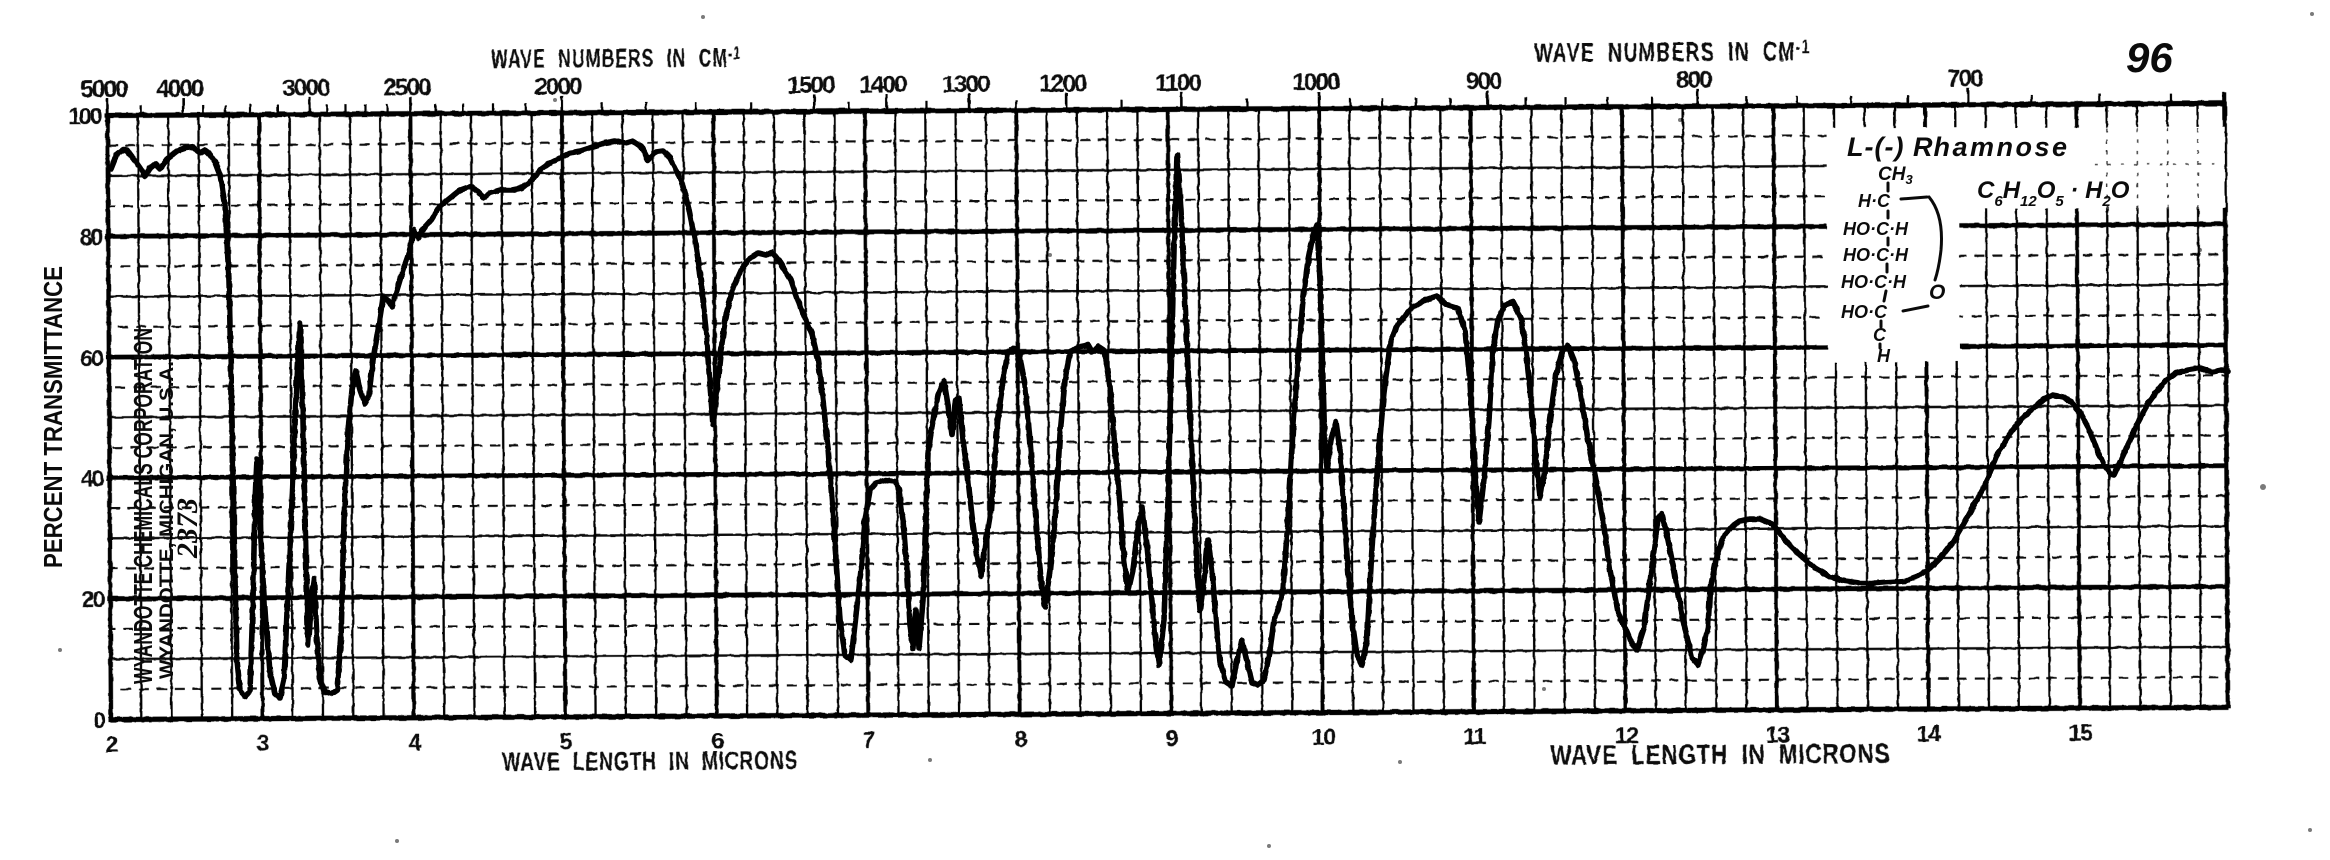 The height and width of the screenshot is (860, 2330). What do you see at coordinates (1937, 292) in the screenshot?
I see `svg-text: O` at bounding box center [1937, 292].